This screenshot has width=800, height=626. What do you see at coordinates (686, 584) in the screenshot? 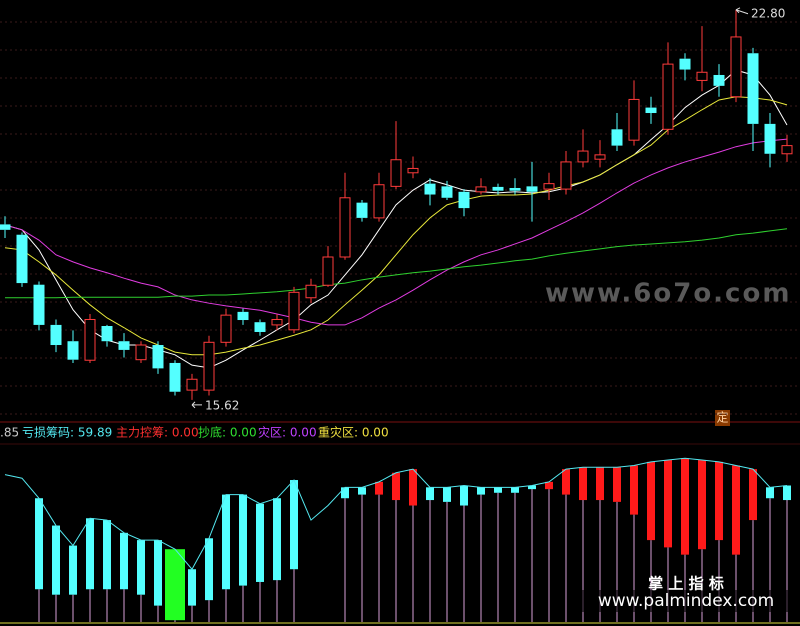
I see `watermark: 掌 上 指 标` at bounding box center [686, 584].